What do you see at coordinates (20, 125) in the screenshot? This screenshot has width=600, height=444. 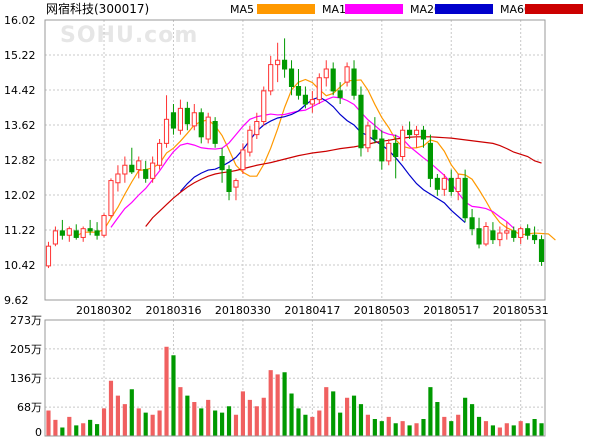 I see `price-tick-label: 13.62` at bounding box center [20, 125].